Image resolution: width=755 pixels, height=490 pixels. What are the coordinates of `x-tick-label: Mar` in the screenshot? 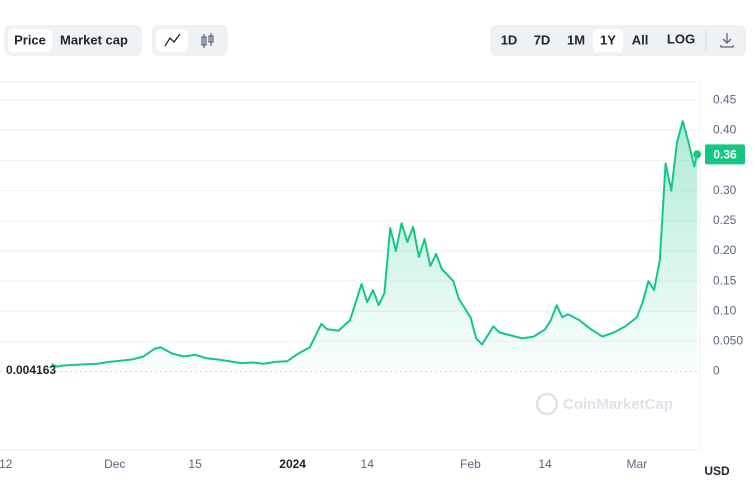 It's located at (637, 464).